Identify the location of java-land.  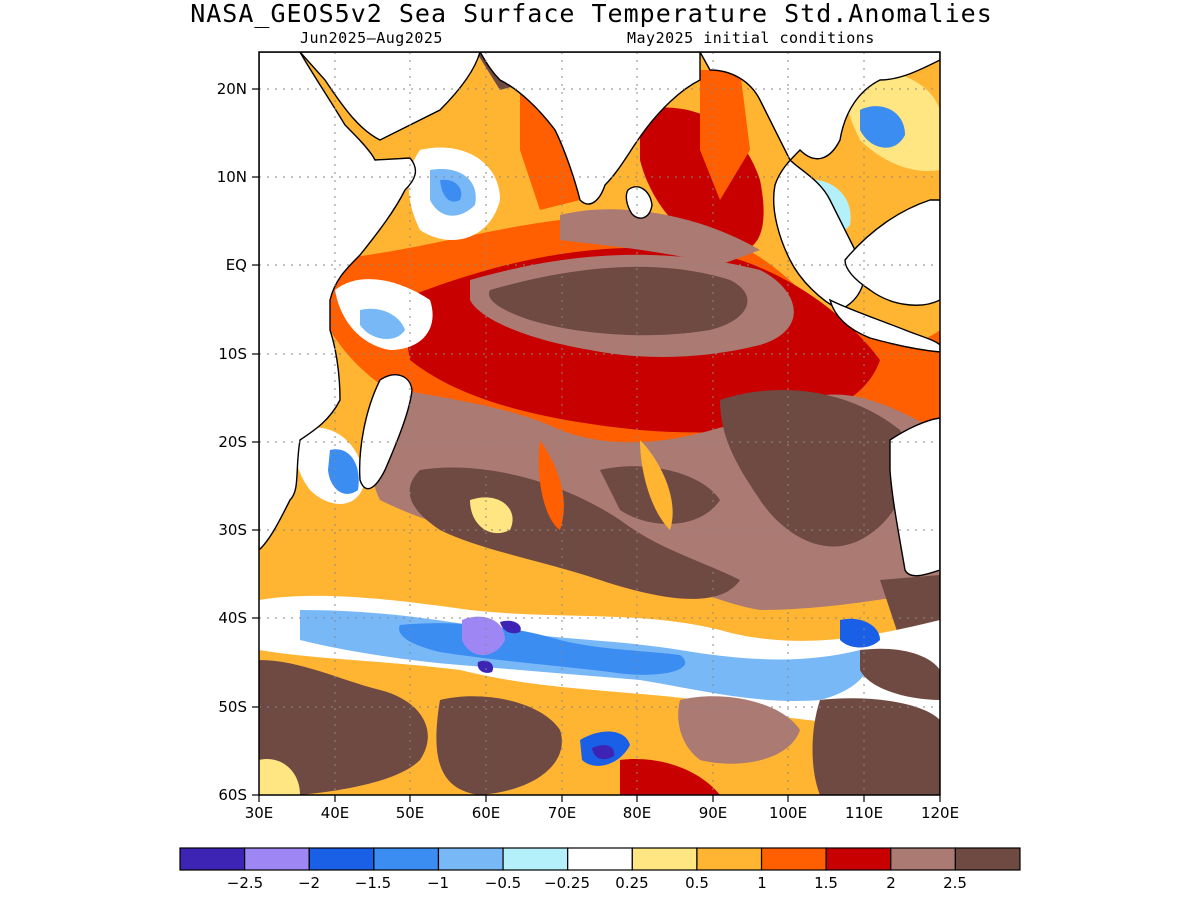
(884, 325).